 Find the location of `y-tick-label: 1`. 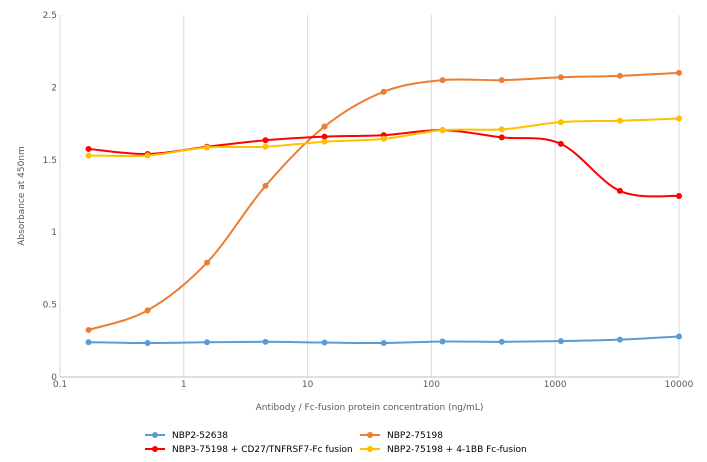

y-tick-label: 1 is located at coordinates (54, 233).